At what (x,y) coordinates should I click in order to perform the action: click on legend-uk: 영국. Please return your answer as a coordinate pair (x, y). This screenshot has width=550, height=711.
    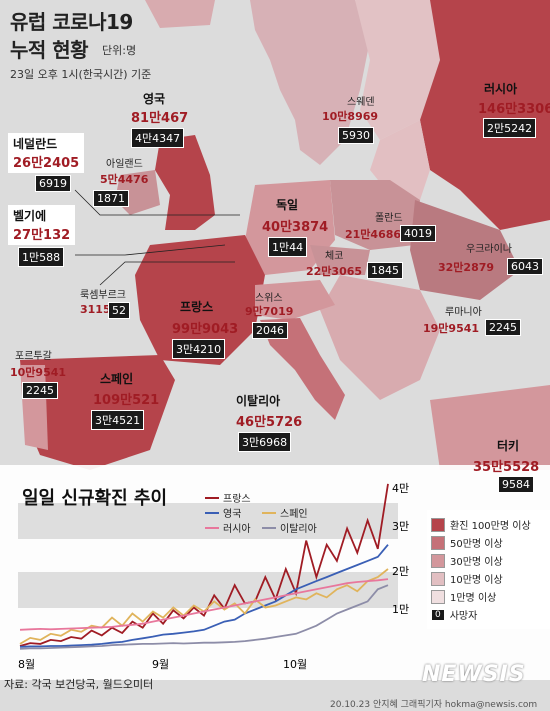
    Looking at the image, I should click on (223, 512).